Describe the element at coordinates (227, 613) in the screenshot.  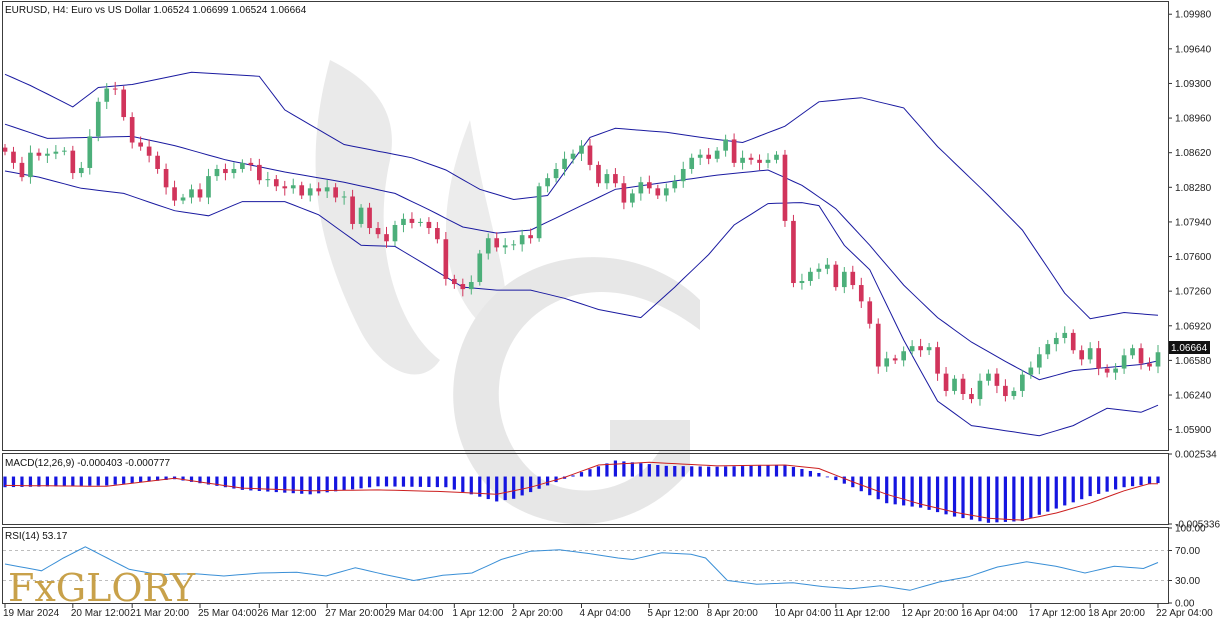
I see `time-tick-label: 25 Mar 04:00` at that location.